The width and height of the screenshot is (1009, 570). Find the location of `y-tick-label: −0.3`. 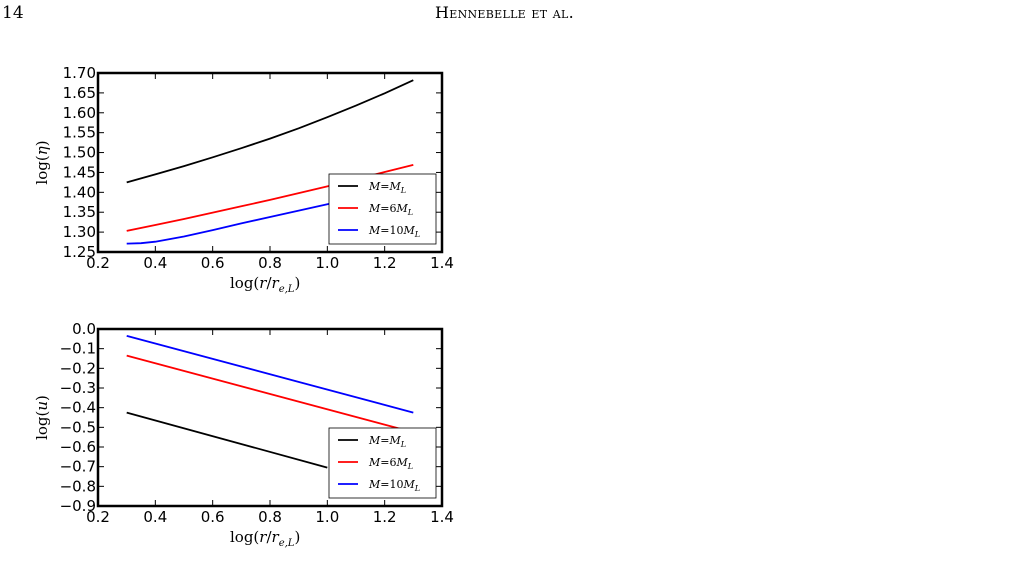

y-tick-label: −0.3 is located at coordinates (78, 388).